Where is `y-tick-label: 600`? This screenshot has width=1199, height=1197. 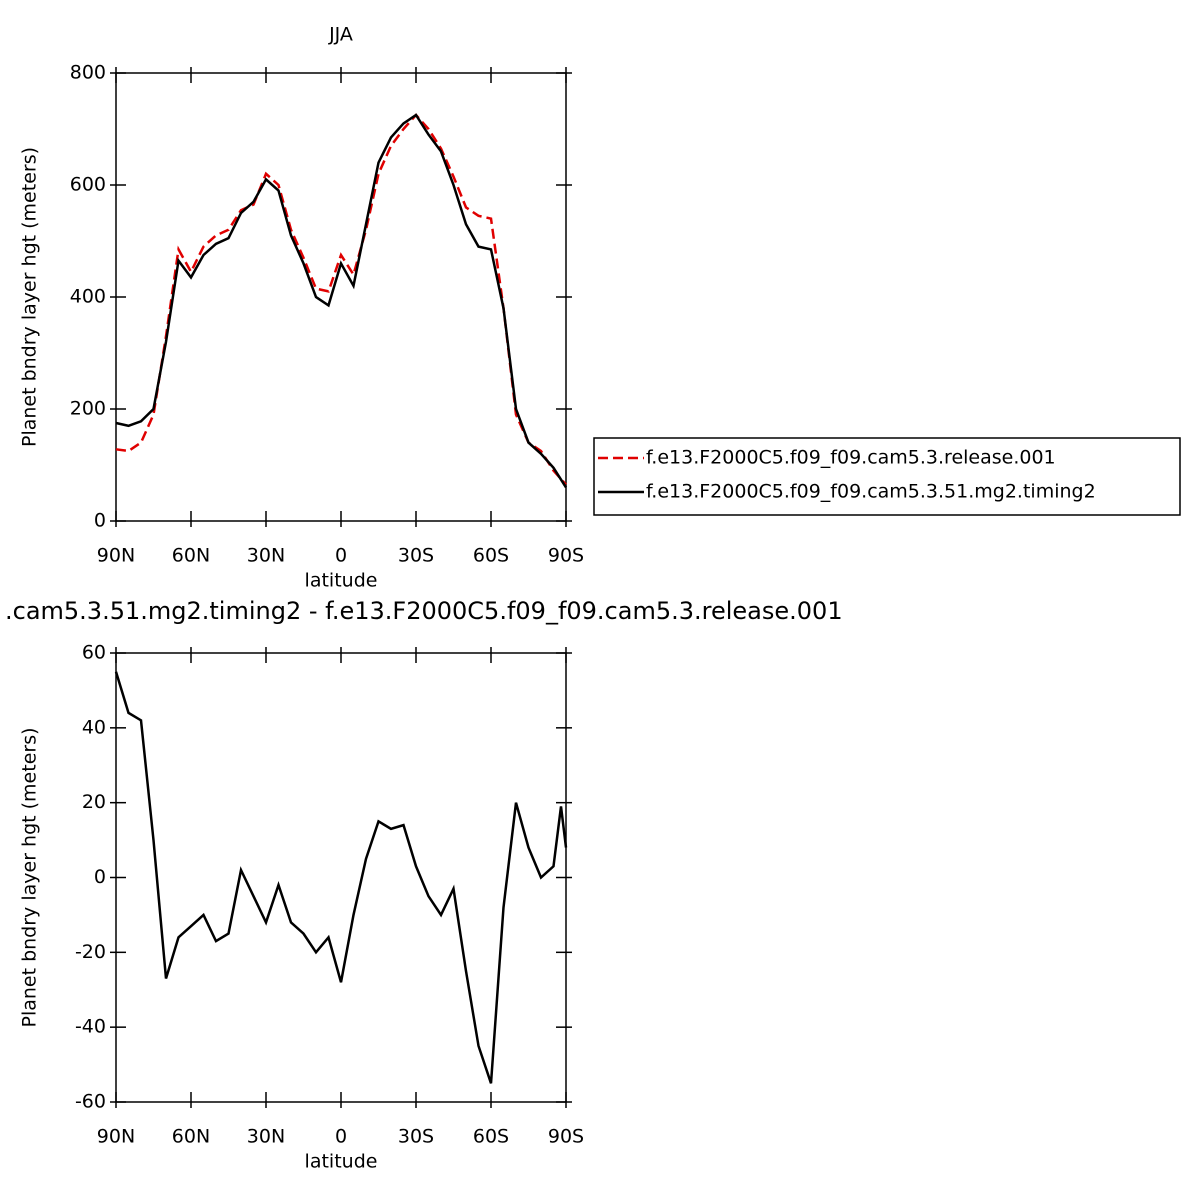
y-tick-label: 600 is located at coordinates (88, 185).